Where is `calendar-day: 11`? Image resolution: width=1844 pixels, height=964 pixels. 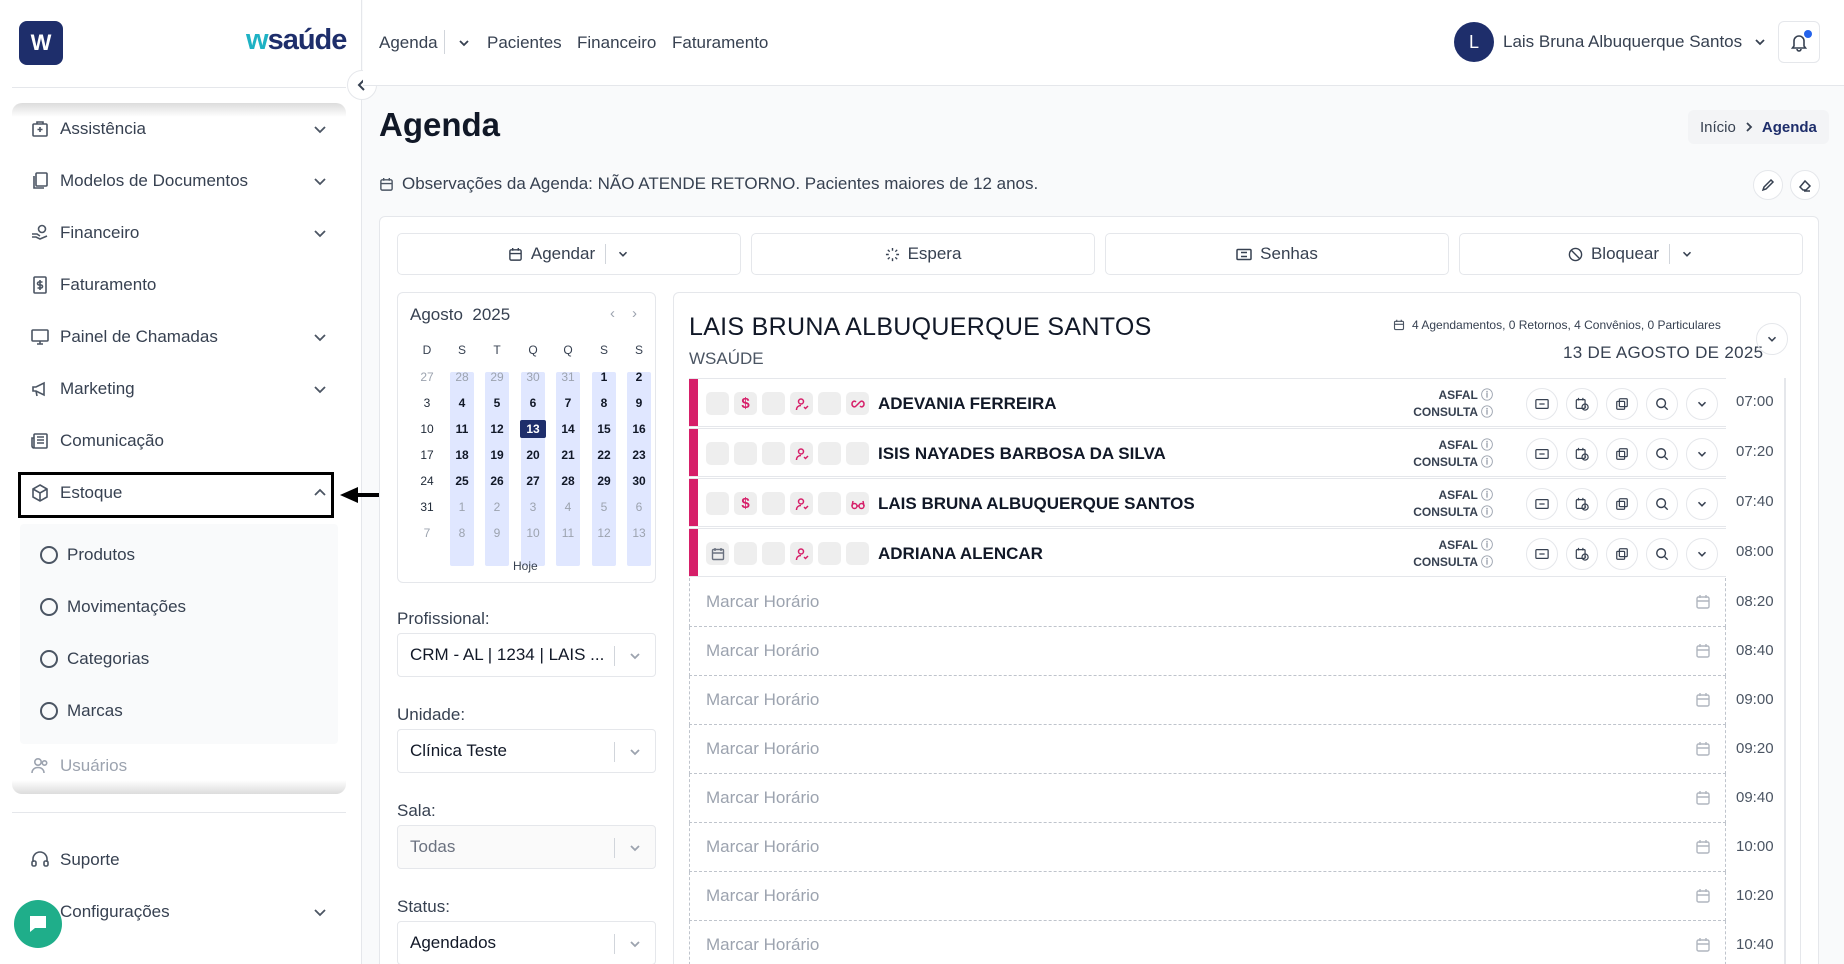
calendar-day: 11 is located at coordinates (568, 533).